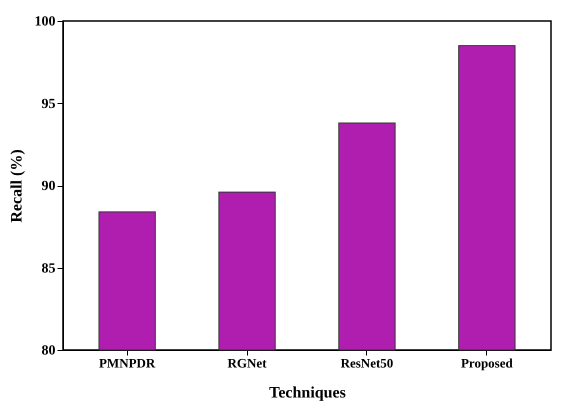 This screenshot has height=413, width=574. Describe the element at coordinates (487, 363) in the screenshot. I see `x-tick-label: Proposed` at that location.